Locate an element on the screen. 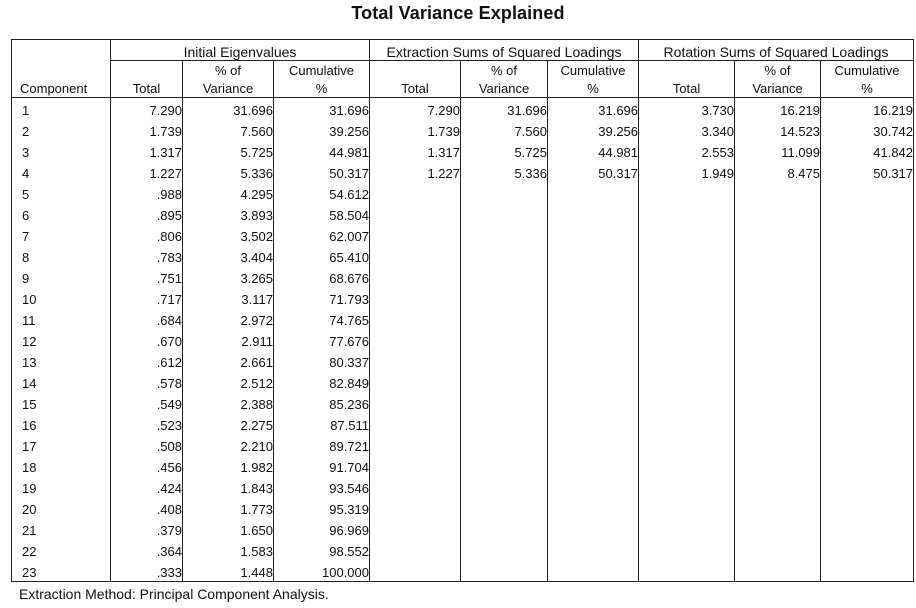  initial-total: 7.290 is located at coordinates (146, 108).